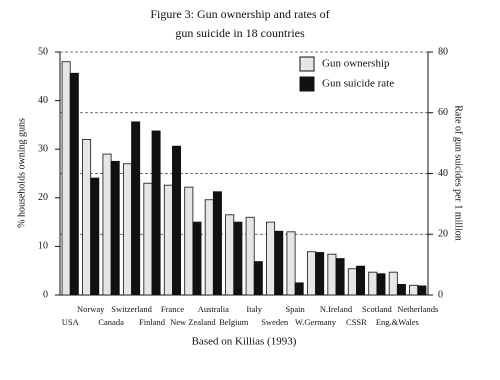 The width and height of the screenshot is (500, 380). I want to click on x-tick-label: Italy, so click(254, 309).